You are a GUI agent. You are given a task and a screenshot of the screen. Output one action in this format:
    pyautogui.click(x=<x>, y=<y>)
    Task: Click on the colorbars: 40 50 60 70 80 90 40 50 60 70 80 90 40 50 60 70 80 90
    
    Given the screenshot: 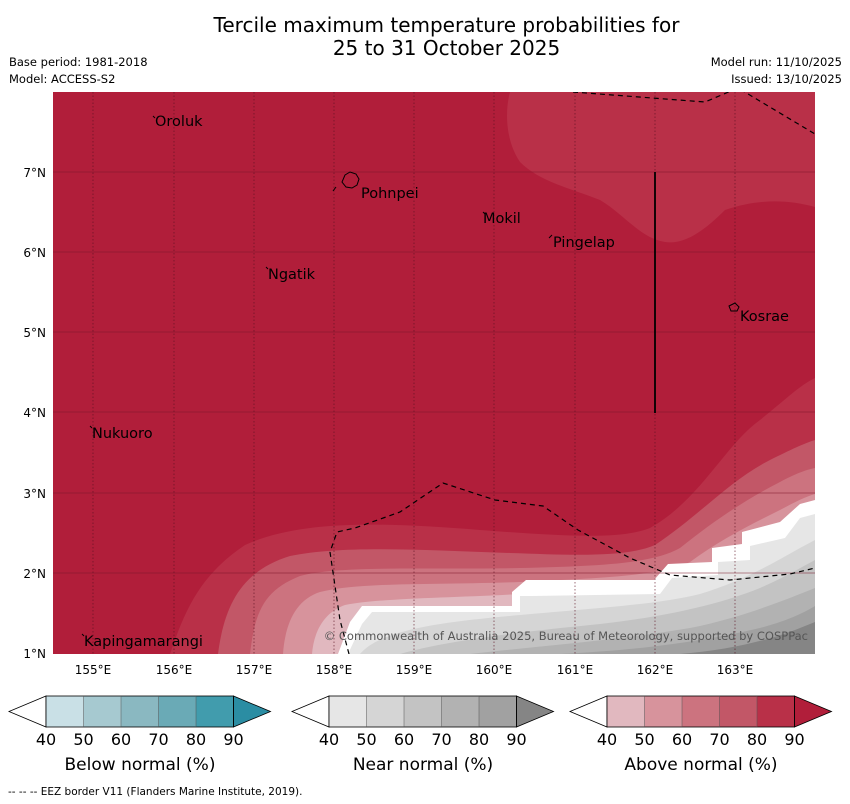 What is the action you would take?
    pyautogui.click(x=420, y=722)
    